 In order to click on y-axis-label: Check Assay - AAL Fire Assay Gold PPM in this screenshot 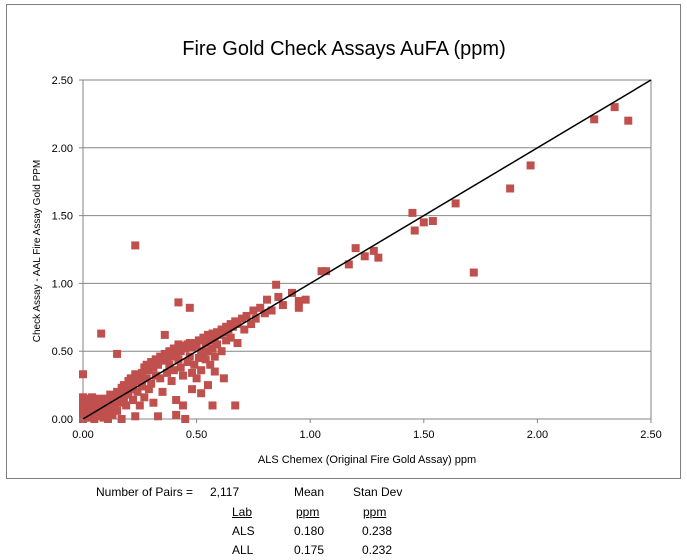, I will do `click(37, 251)`.